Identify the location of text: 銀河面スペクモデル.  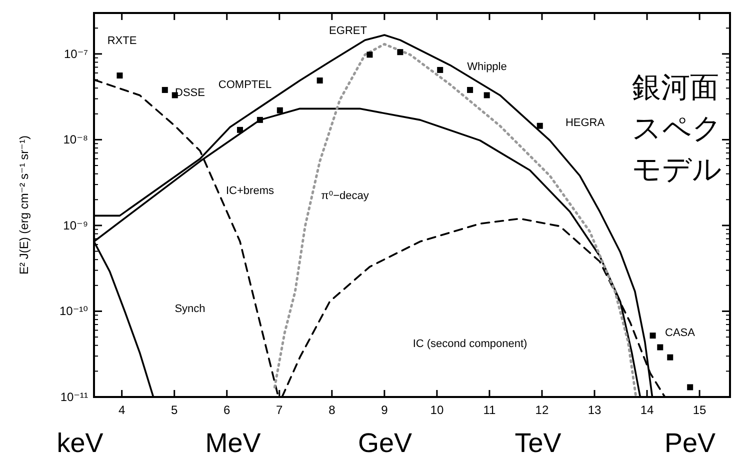
(677, 129).